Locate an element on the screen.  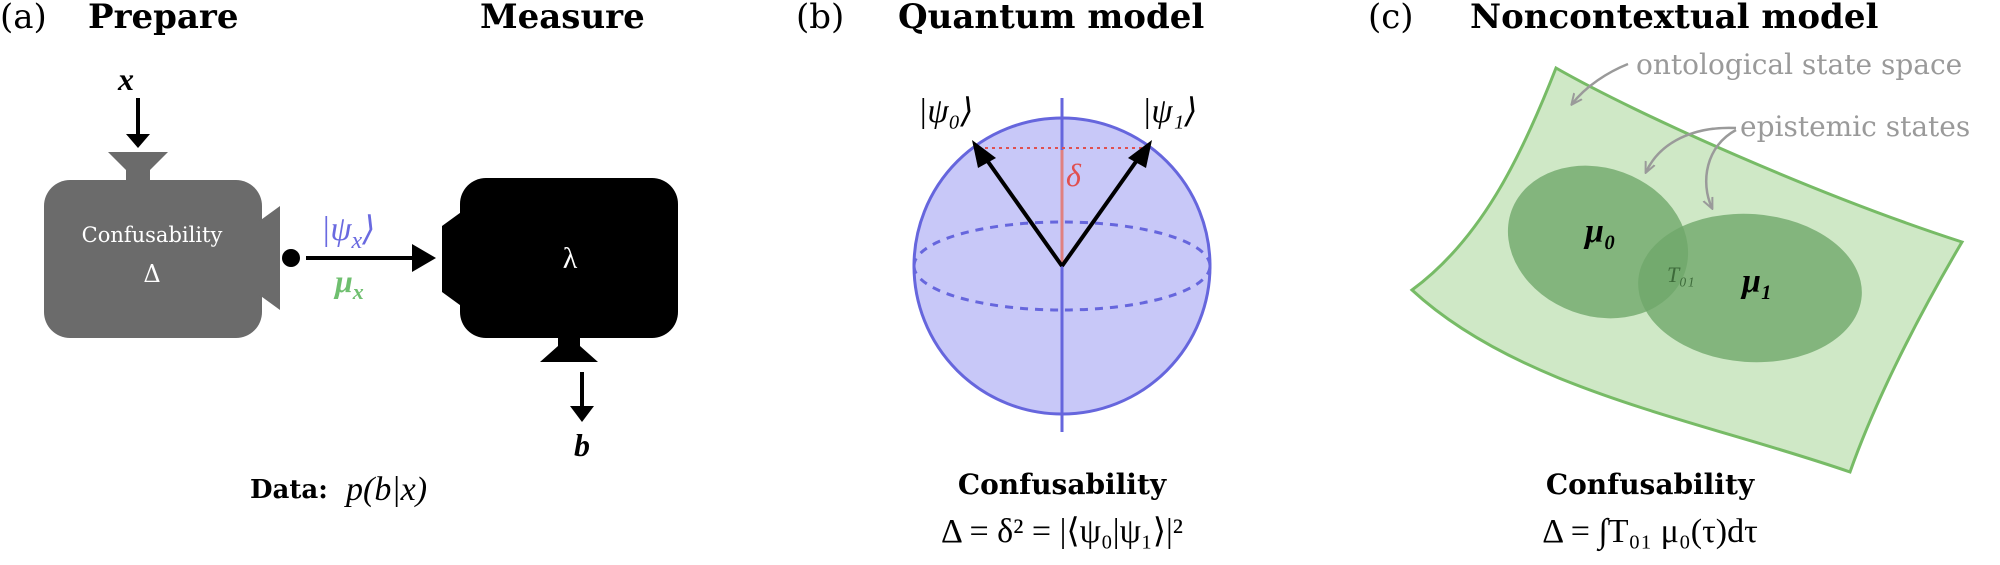
psi0-vector is located at coordinates (1023, 211).